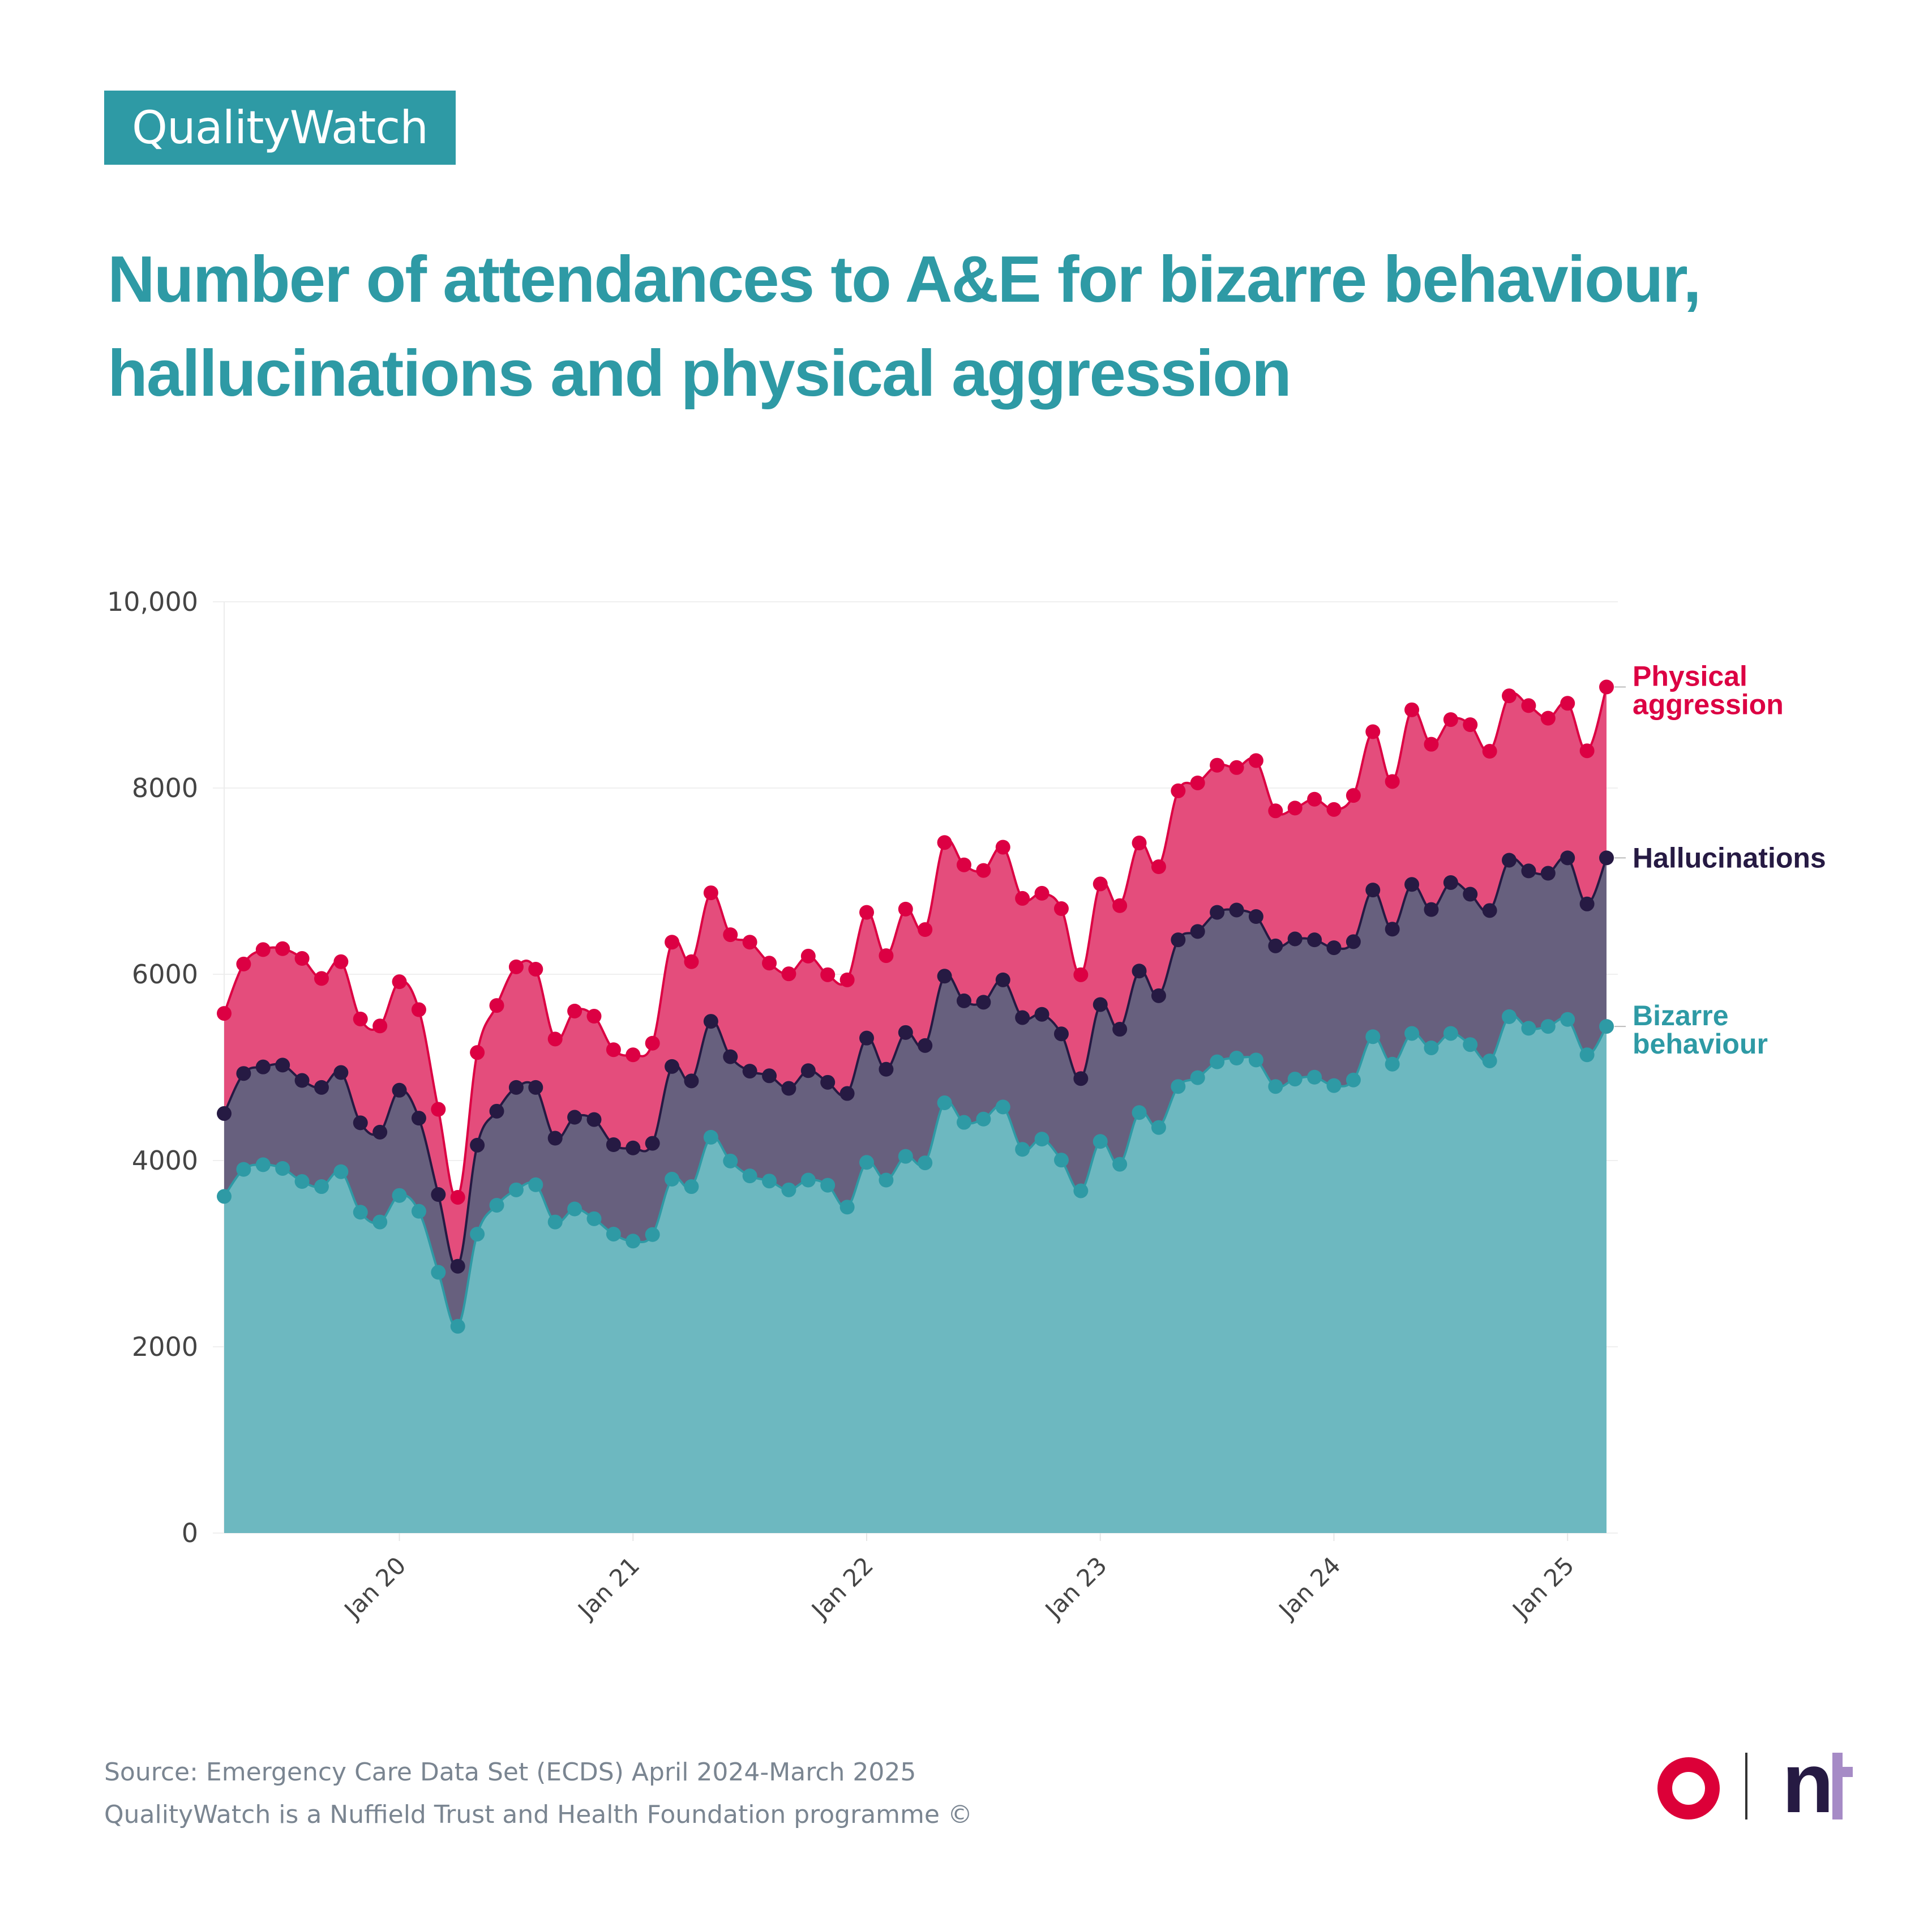  Describe the element at coordinates (153, 601) in the screenshot. I see `y-tick-label: 10,000` at that location.